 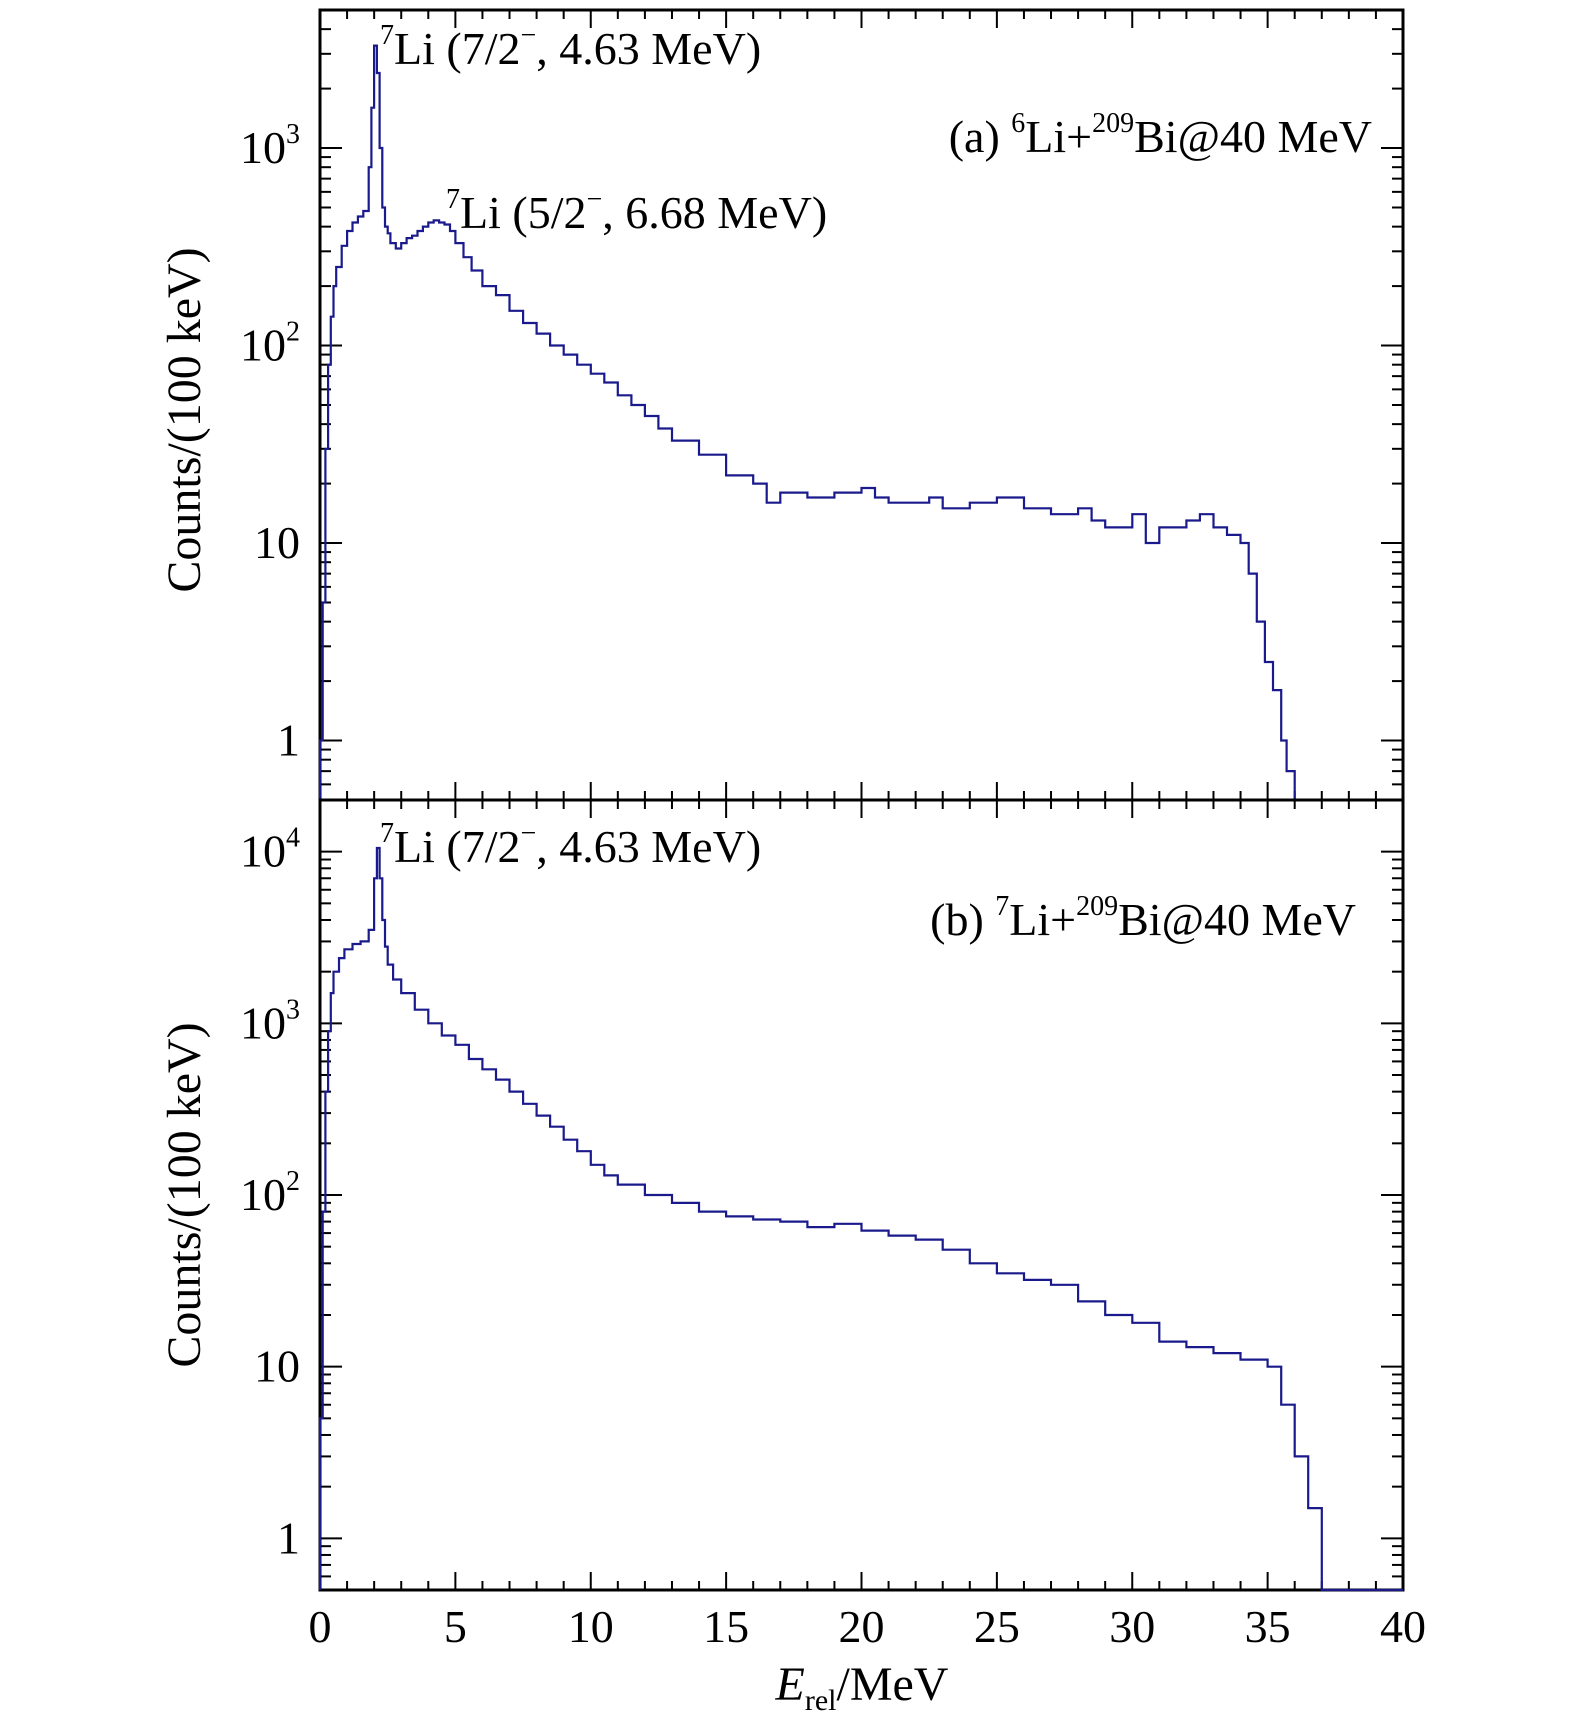 I want to click on x-tick-label-6: 30, so click(x=1132, y=1626).